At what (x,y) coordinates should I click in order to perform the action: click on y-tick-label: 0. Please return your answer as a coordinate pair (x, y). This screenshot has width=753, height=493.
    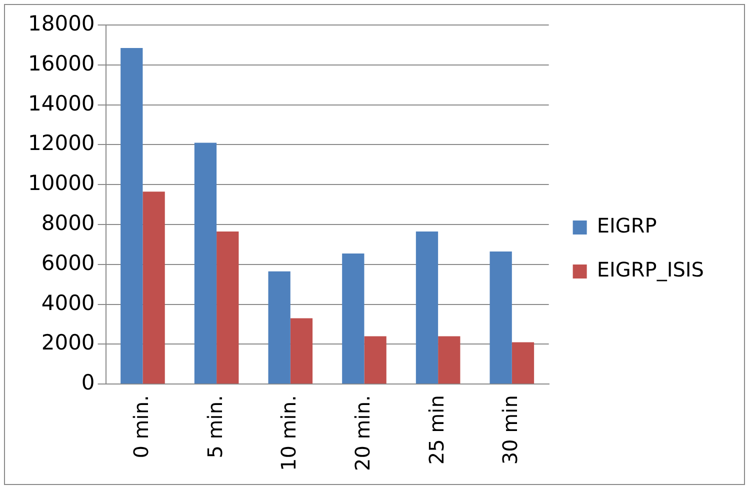
    Looking at the image, I should click on (88, 382).